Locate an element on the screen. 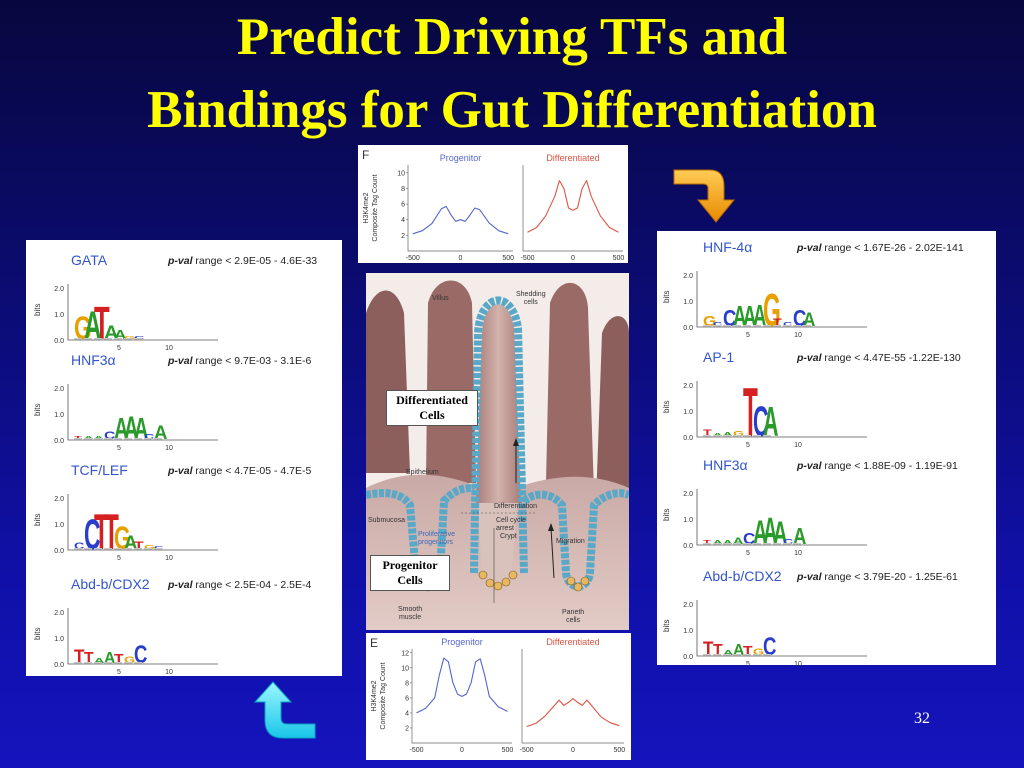 Image resolution: width=1024 pixels, height=768 pixels. chart-ylabel: H3K4me2 is located at coordinates (374, 695).